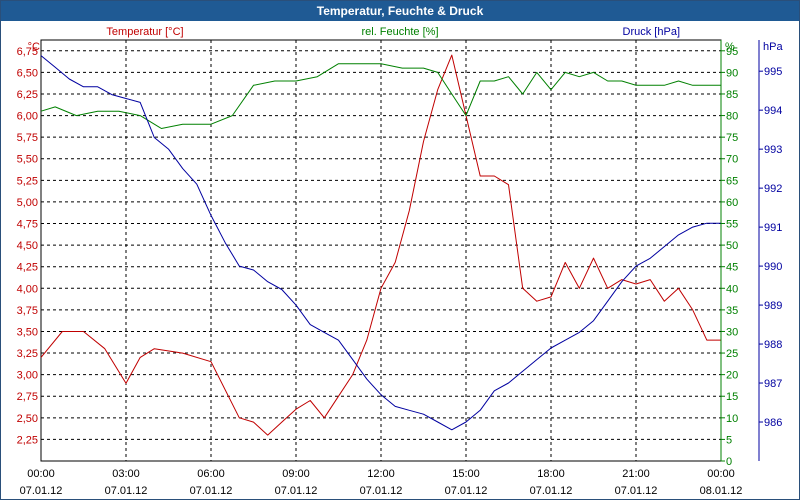 Image resolution: width=800 pixels, height=500 pixels. Describe the element at coordinates (27, 354) in the screenshot. I see `temperature-tick-label: 3,25` at that location.